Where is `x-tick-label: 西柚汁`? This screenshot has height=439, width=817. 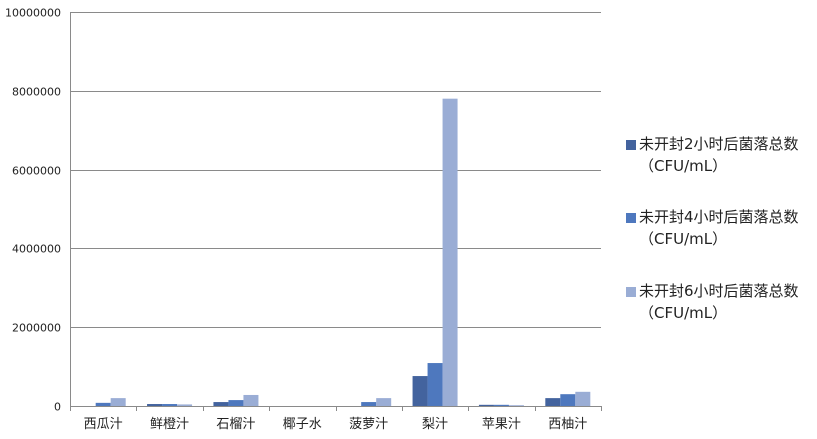 x-tick-label: 西柚汁 is located at coordinates (567, 424).